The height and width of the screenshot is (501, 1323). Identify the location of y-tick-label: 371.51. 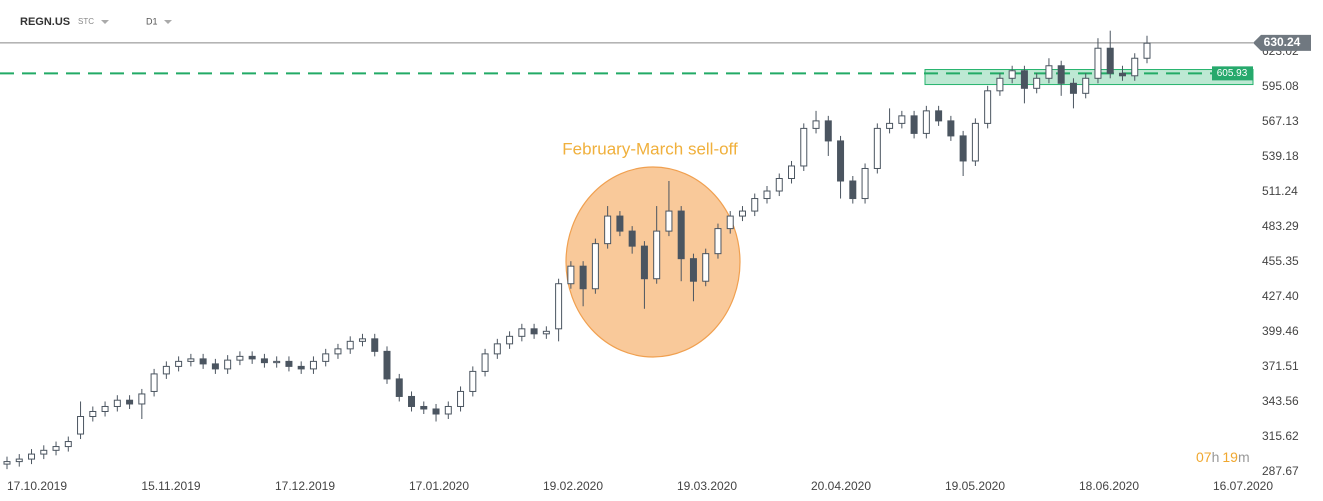
(1280, 366).